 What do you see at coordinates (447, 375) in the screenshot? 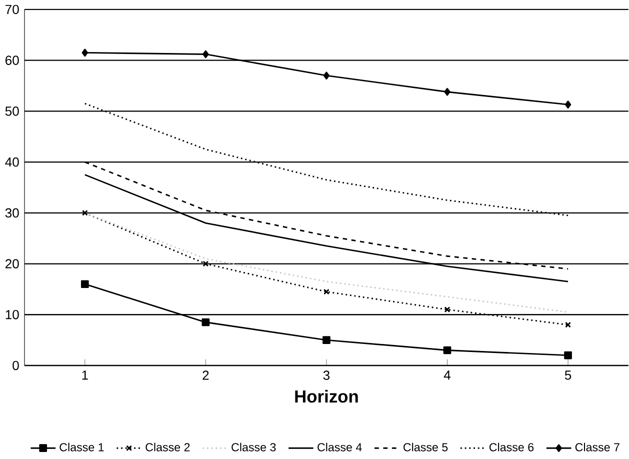
I see `x-tick-label: 4` at bounding box center [447, 375].